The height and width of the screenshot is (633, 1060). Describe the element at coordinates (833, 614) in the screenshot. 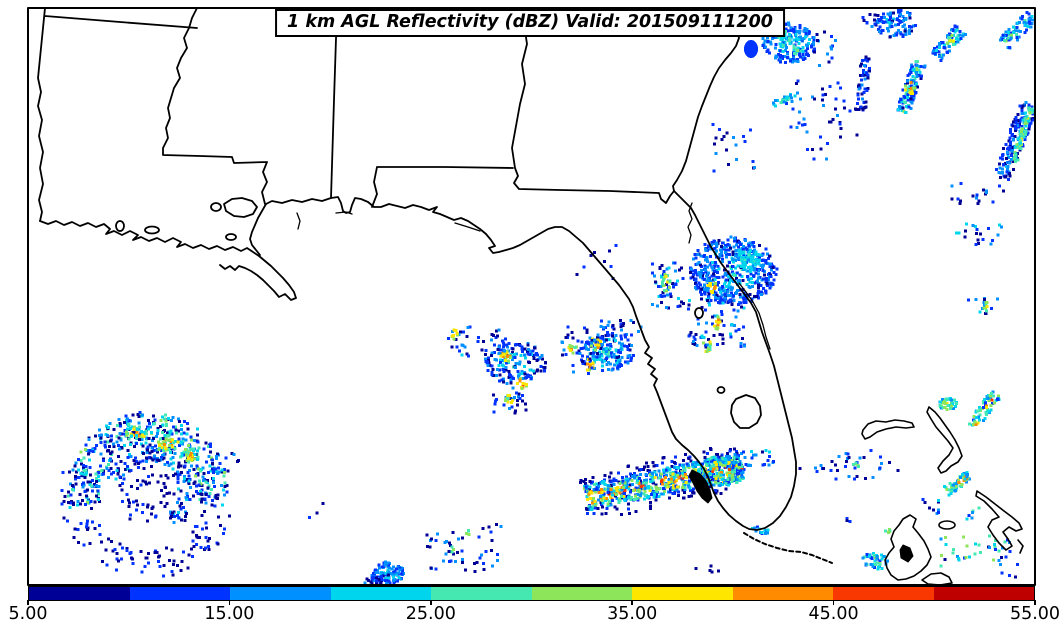

I see `colorbar-tick-label: 45.00` at that location.